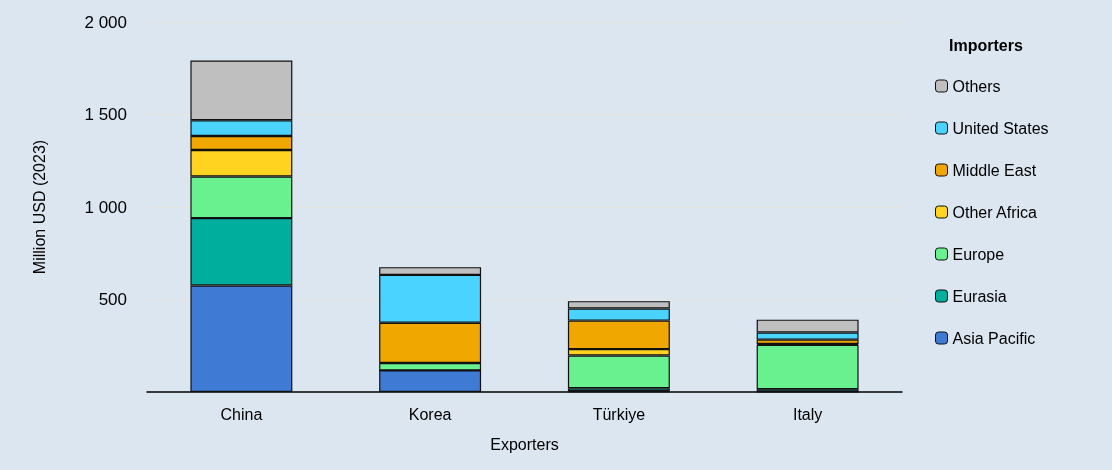  I want to click on x-axis-title: Exporters, so click(524, 444).